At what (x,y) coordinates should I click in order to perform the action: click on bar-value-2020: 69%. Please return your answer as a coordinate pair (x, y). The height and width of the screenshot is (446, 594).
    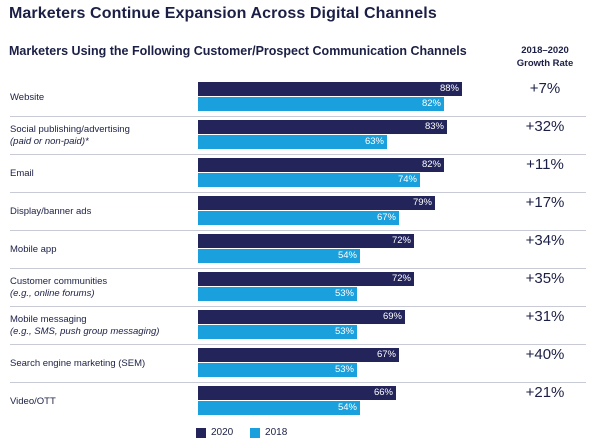
    Looking at the image, I should click on (392, 316).